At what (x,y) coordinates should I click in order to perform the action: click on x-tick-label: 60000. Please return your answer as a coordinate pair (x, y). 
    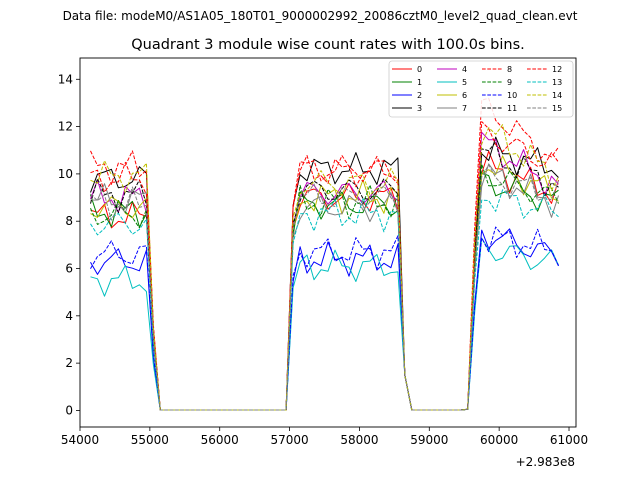
    Looking at the image, I should click on (499, 440).